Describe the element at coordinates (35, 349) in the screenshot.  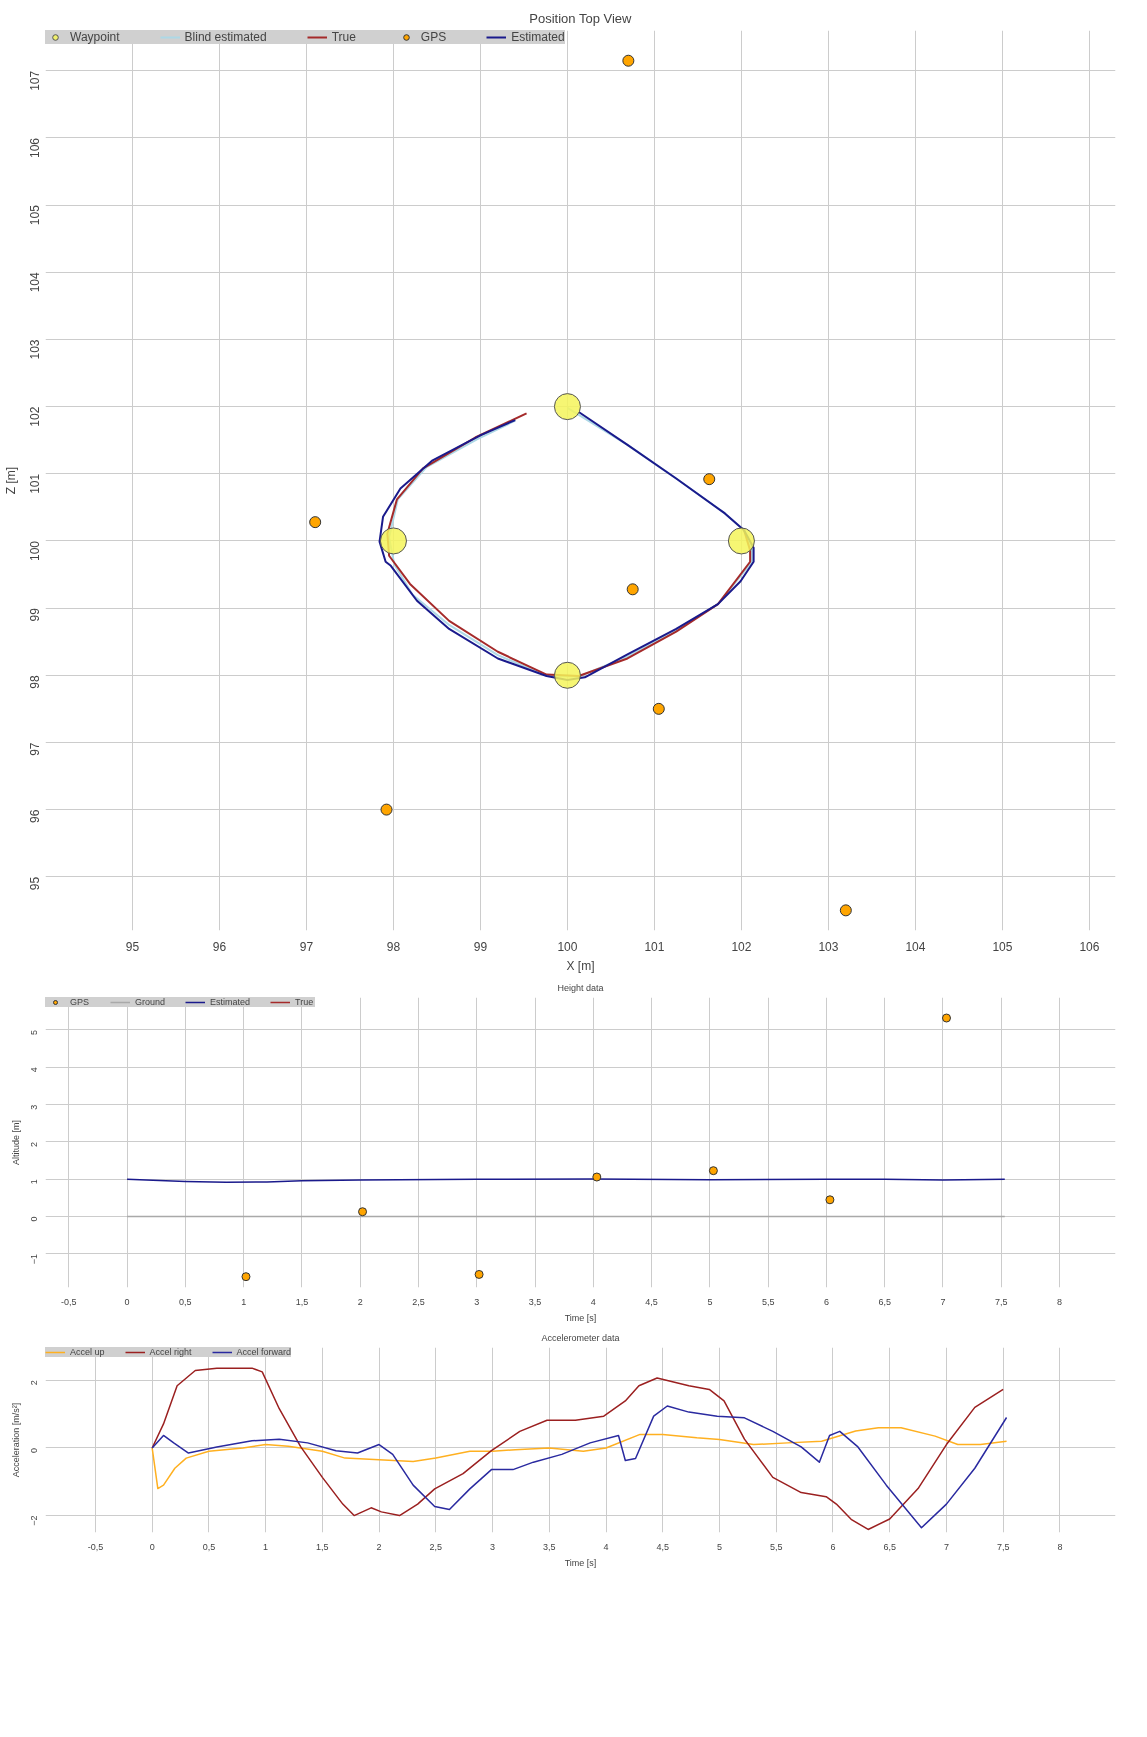
I see `y-tick-label: 103` at that location.